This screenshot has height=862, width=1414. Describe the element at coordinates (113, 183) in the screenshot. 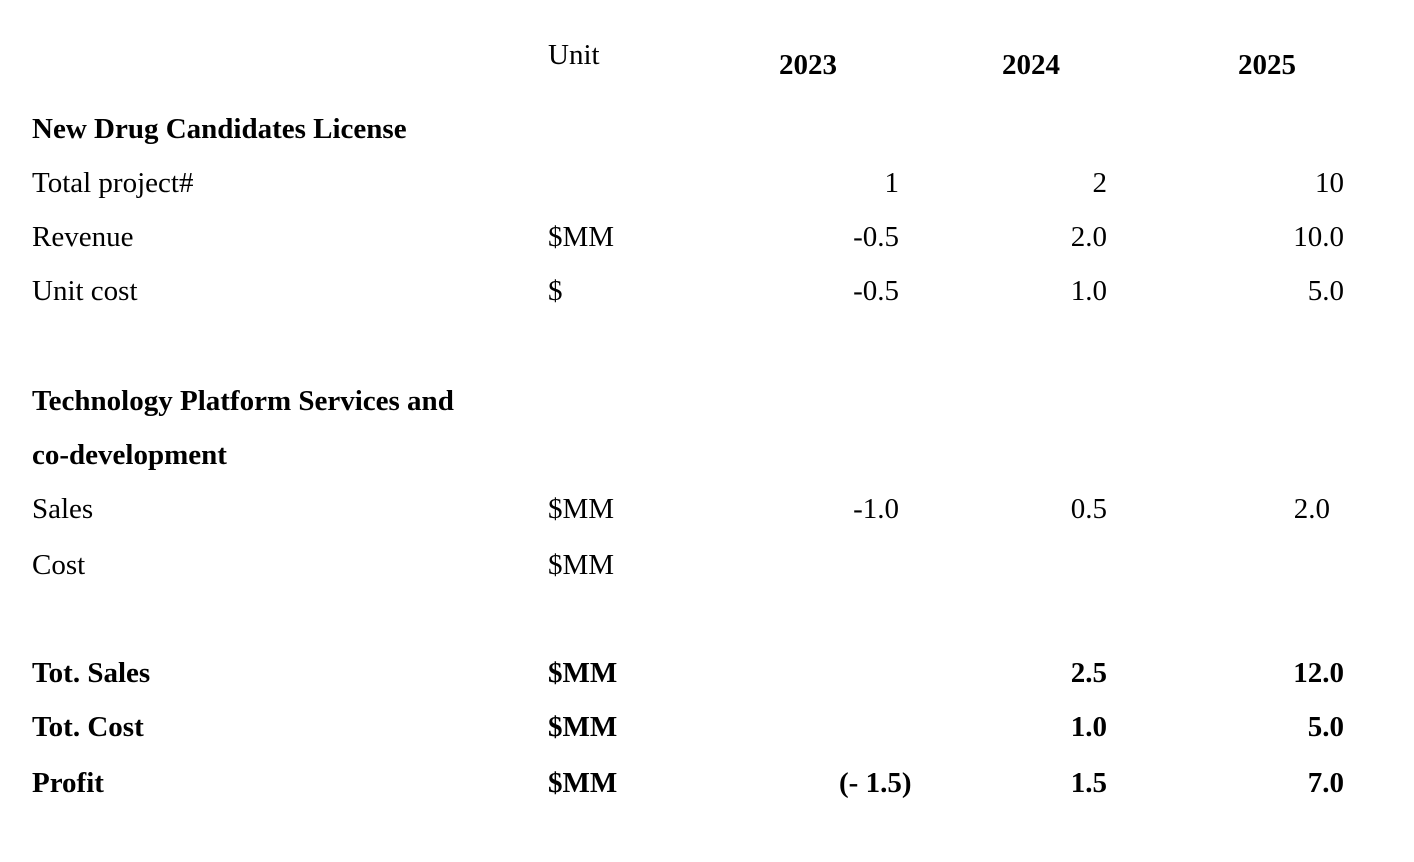

I see `row-label-total-project: Total project#` at that location.